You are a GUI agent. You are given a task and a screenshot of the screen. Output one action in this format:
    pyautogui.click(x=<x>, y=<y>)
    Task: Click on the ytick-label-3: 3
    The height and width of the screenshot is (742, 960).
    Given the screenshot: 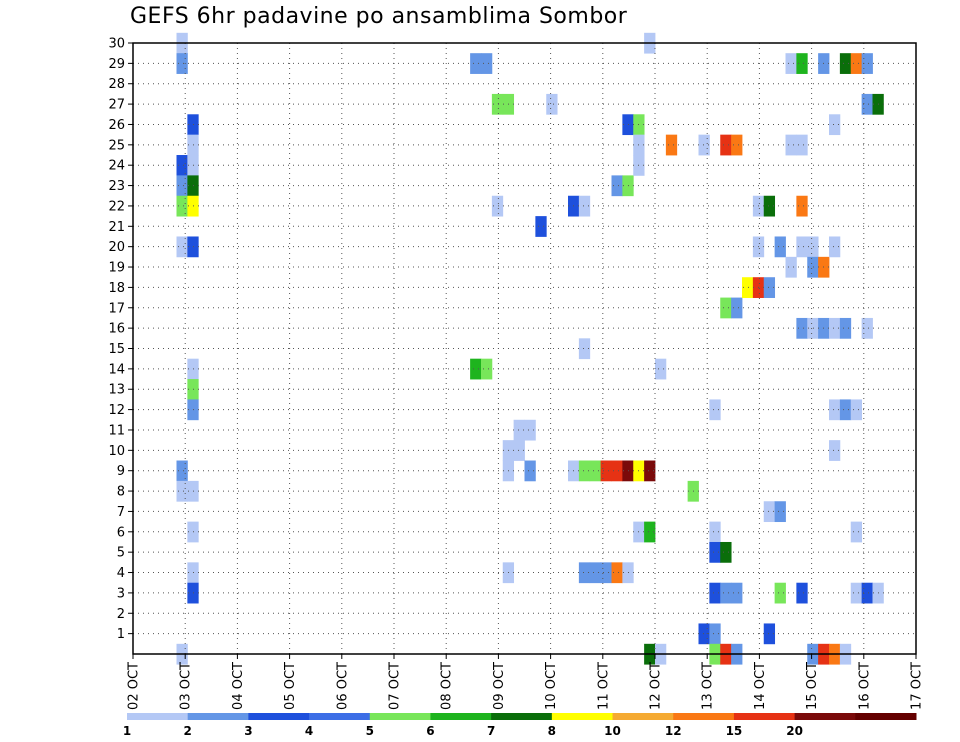 What is the action you would take?
    pyautogui.click(x=121, y=593)
    